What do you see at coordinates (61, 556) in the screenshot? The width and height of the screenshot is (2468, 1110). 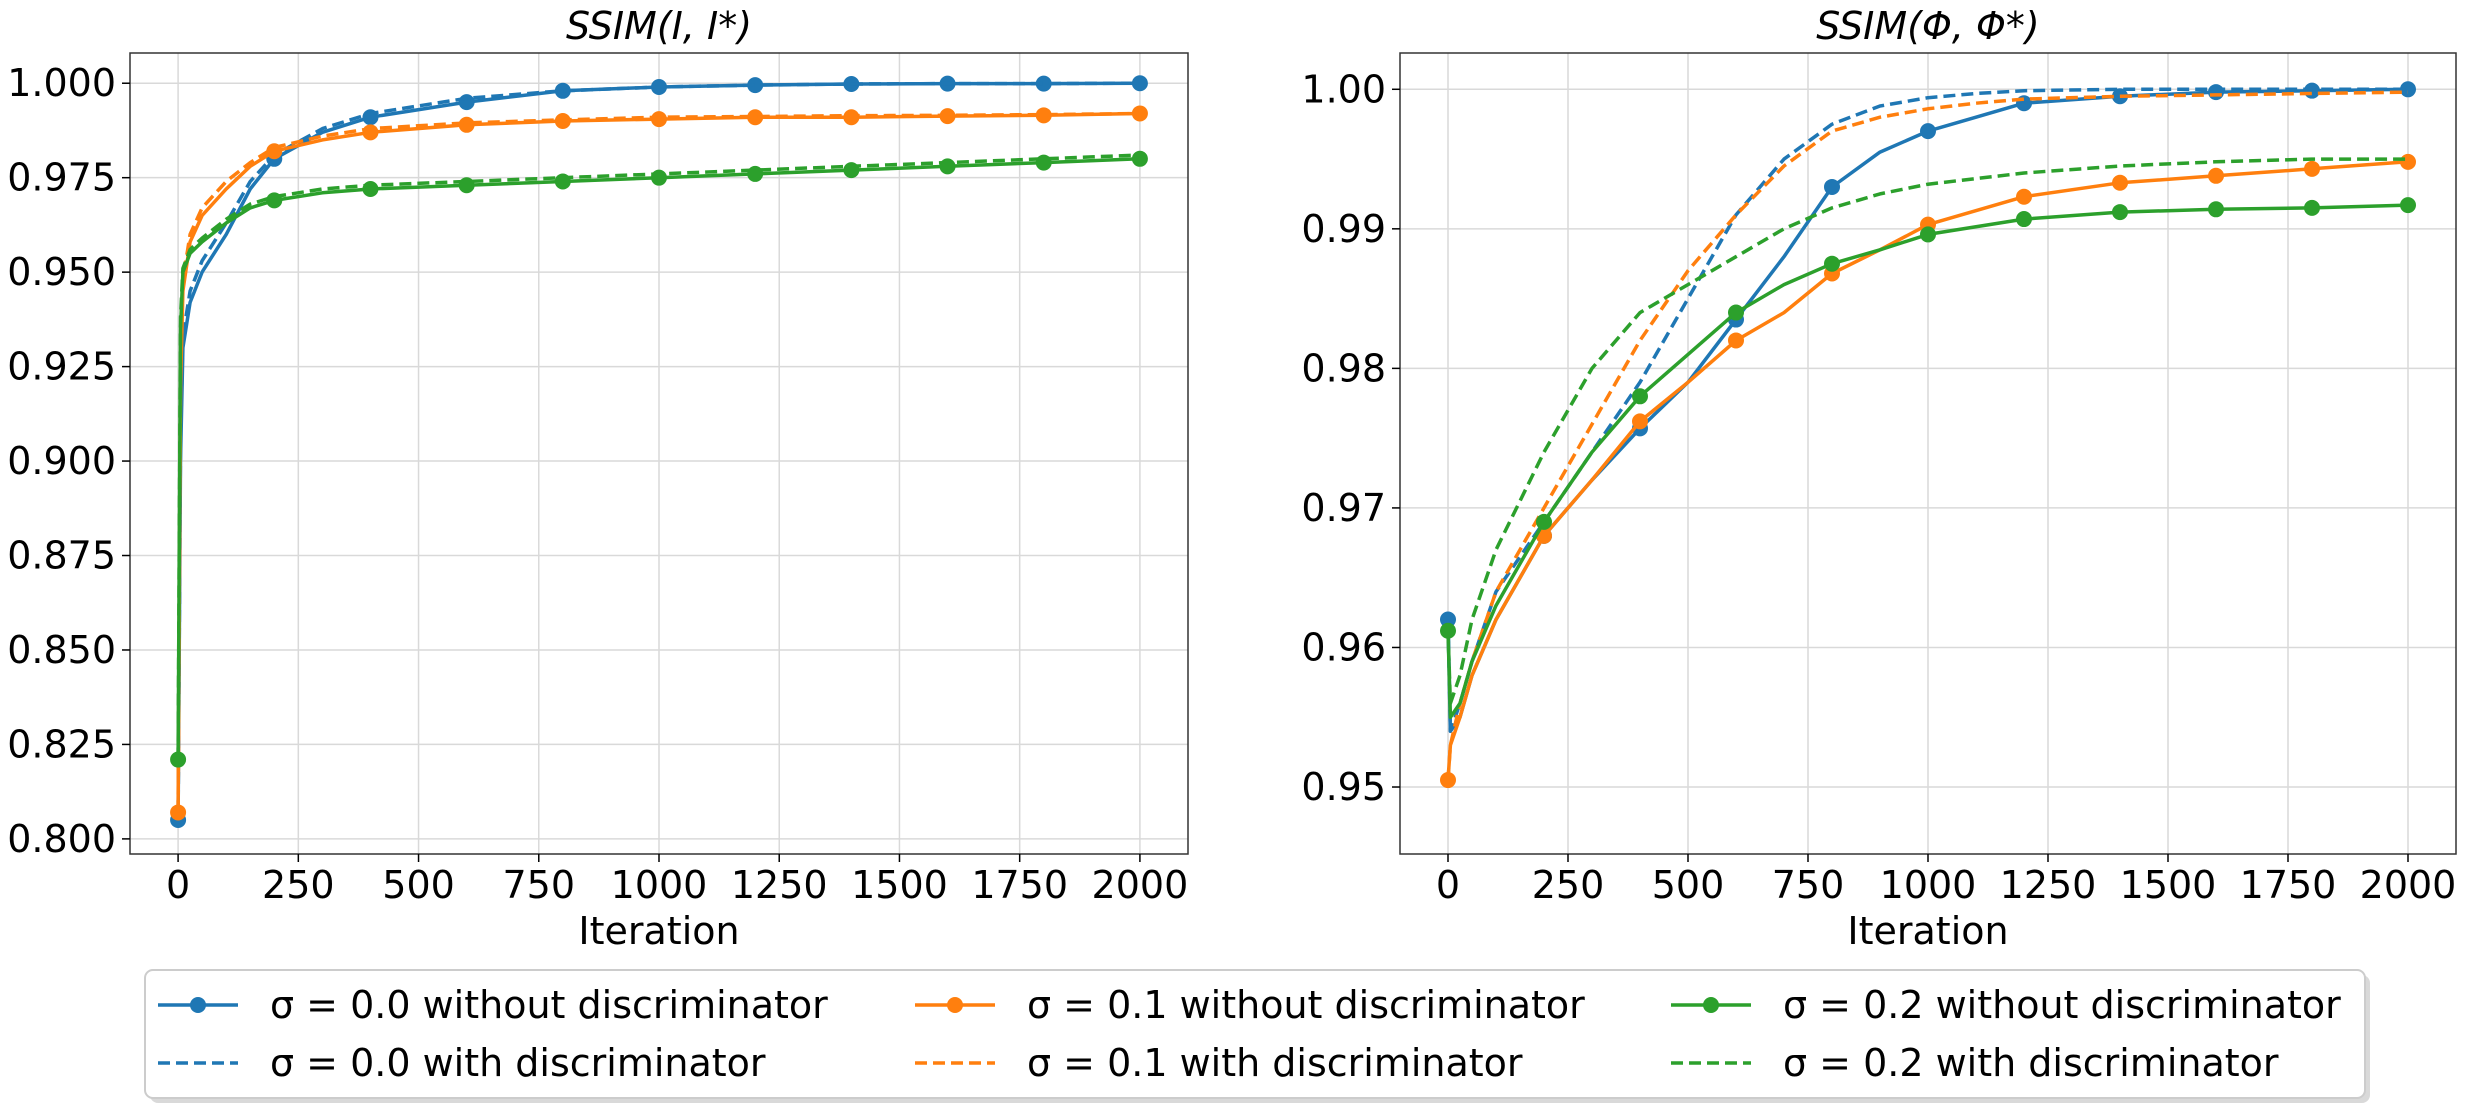 I see `y-tick-label: 0.875` at bounding box center [61, 556].